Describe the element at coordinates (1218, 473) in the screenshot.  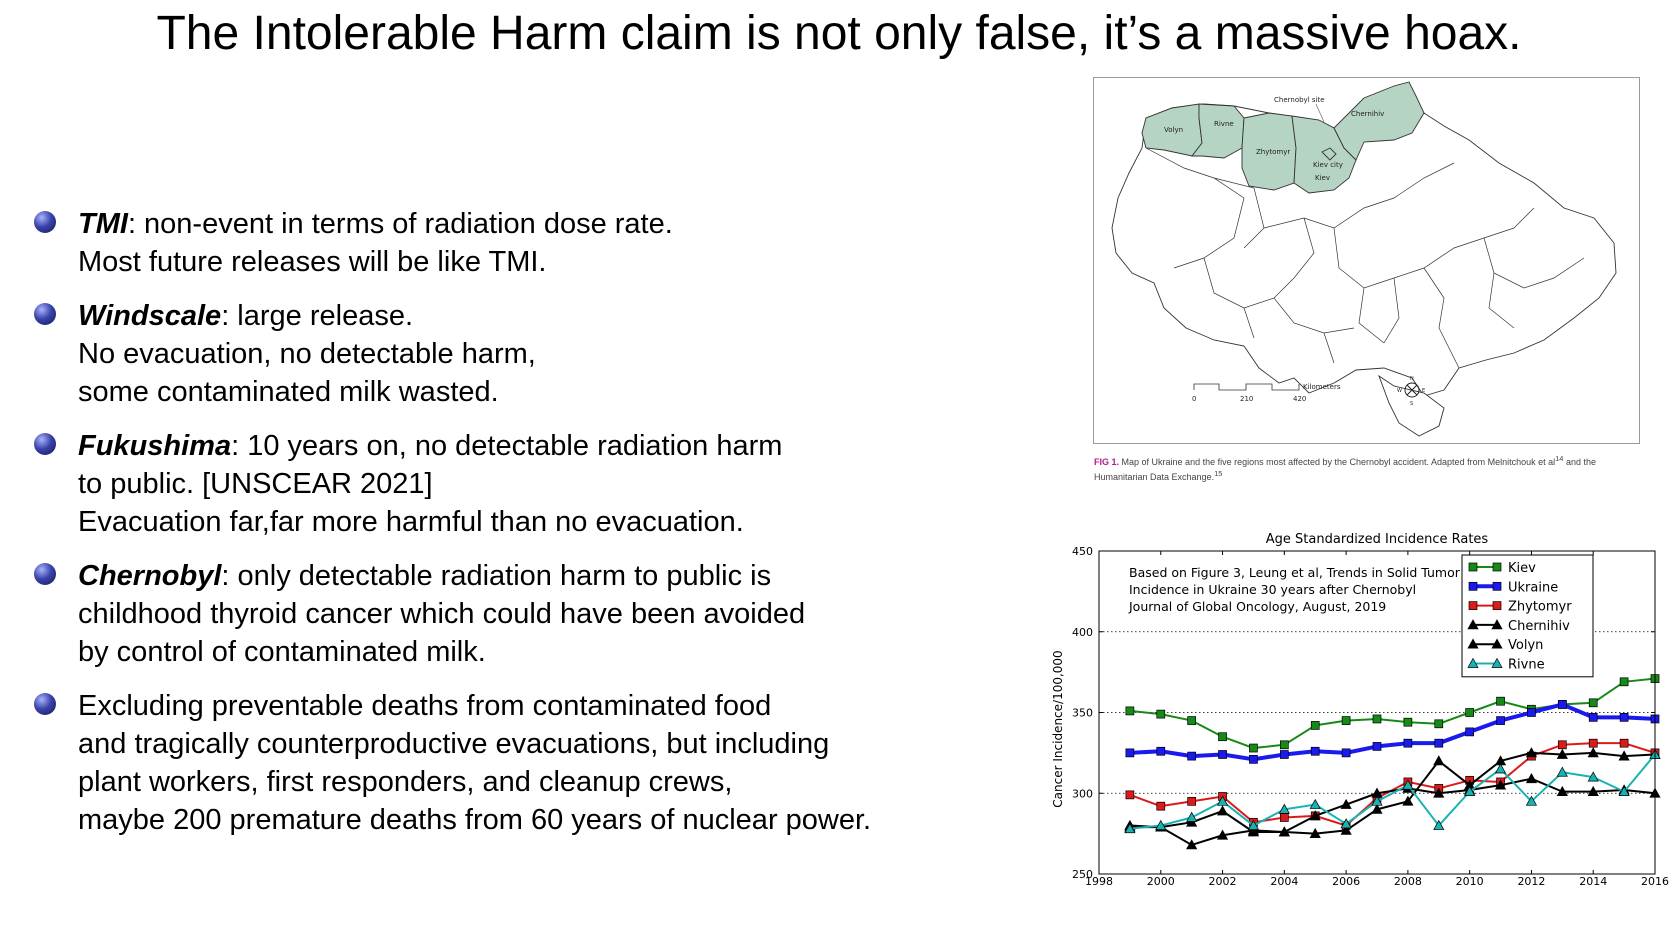
I see `map-caption-ref: 15` at that location.